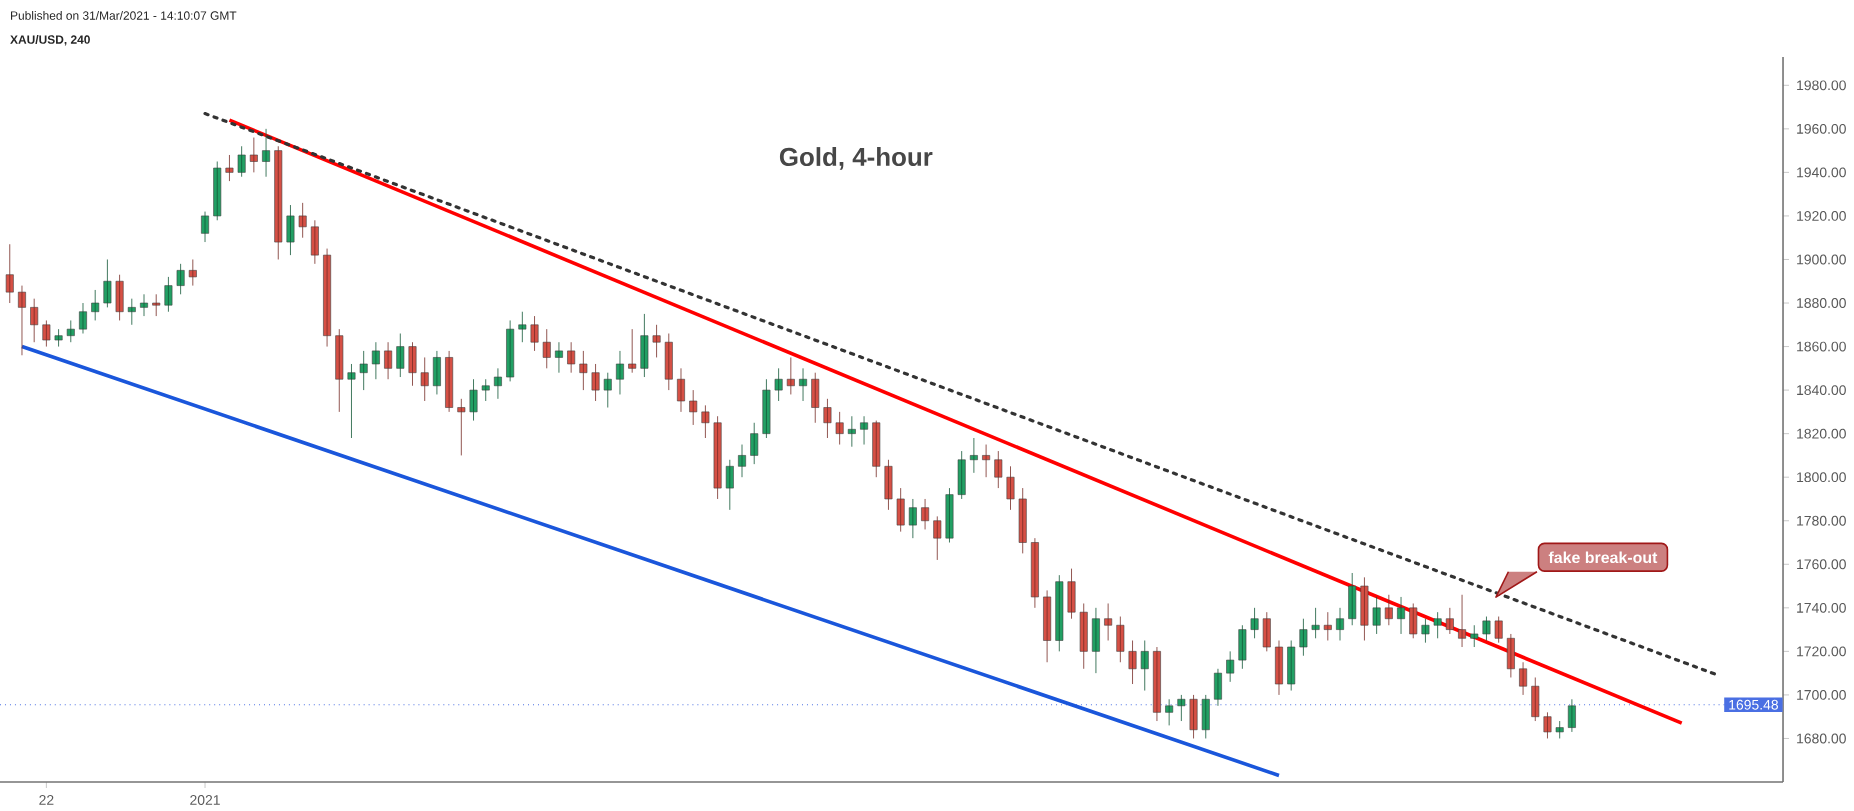 Image resolution: width=1854 pixels, height=811 pixels. What do you see at coordinates (1821, 172) in the screenshot?
I see `y-tick-label: 1940.00` at bounding box center [1821, 172].